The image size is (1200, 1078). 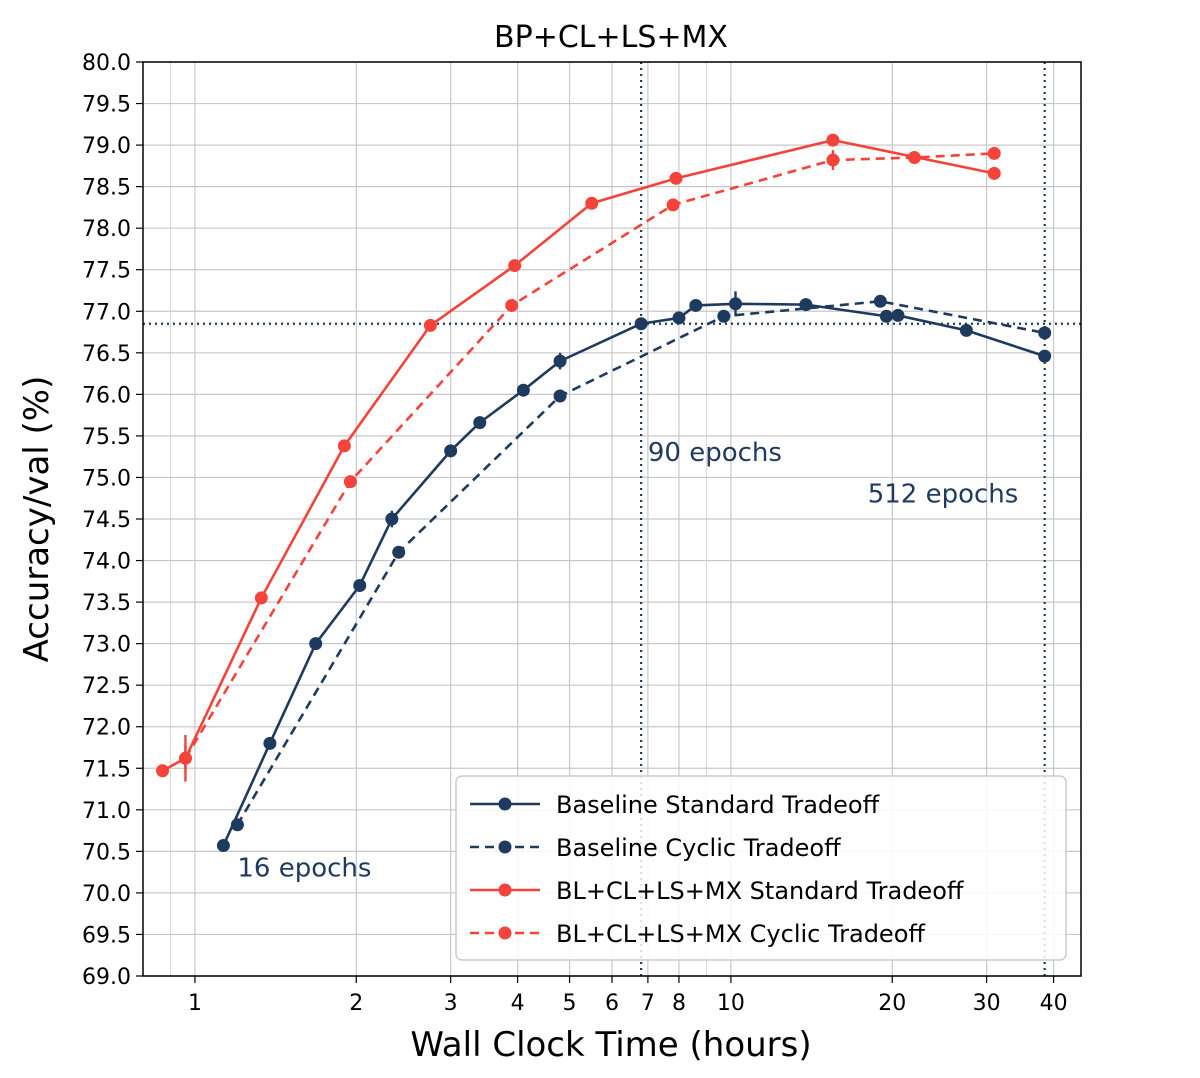 I want to click on x-tick-label: 1, so click(x=195, y=1003).